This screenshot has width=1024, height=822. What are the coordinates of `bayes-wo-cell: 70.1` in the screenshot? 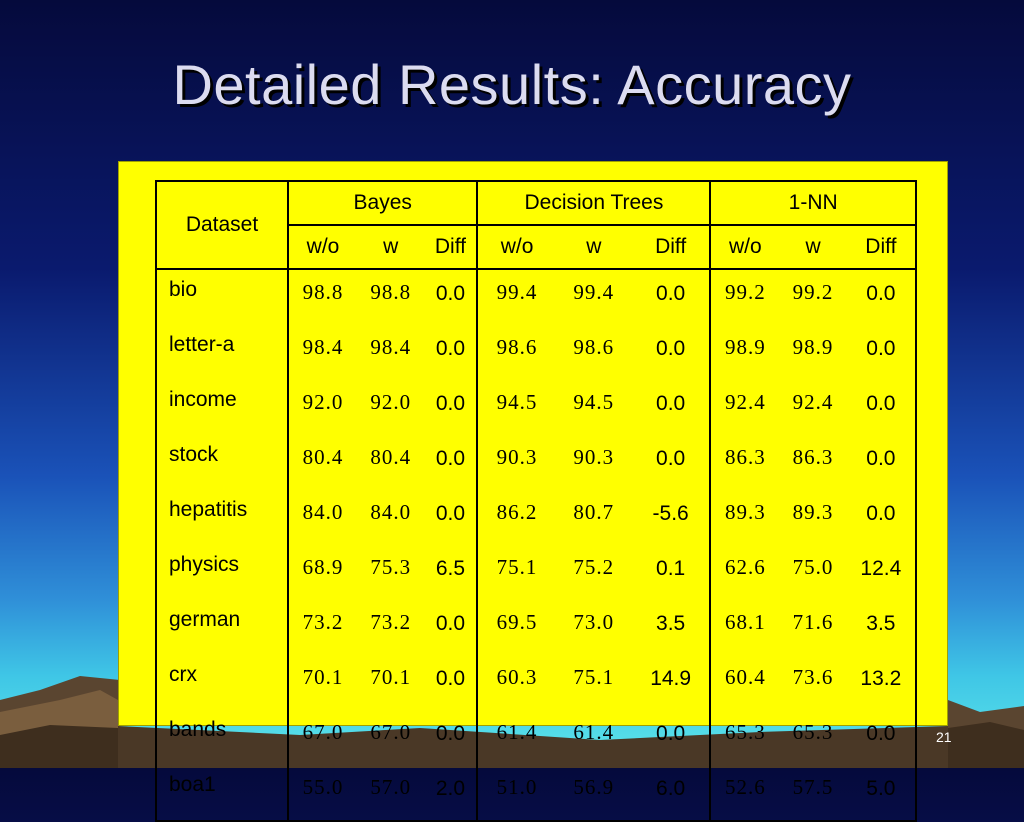 It's located at (323, 677).